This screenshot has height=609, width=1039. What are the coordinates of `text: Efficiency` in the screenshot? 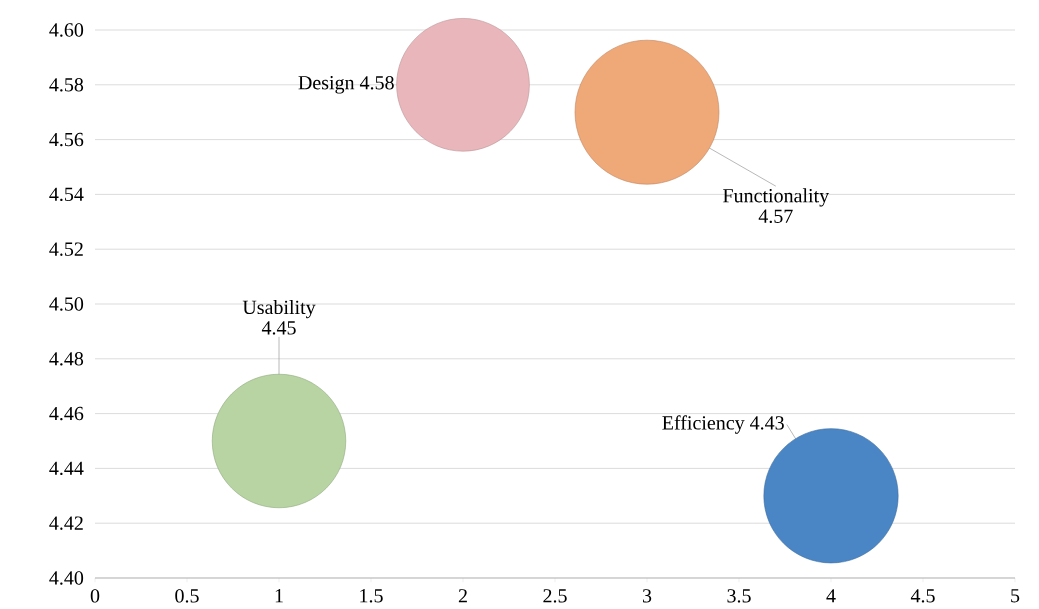 It's located at (703, 424).